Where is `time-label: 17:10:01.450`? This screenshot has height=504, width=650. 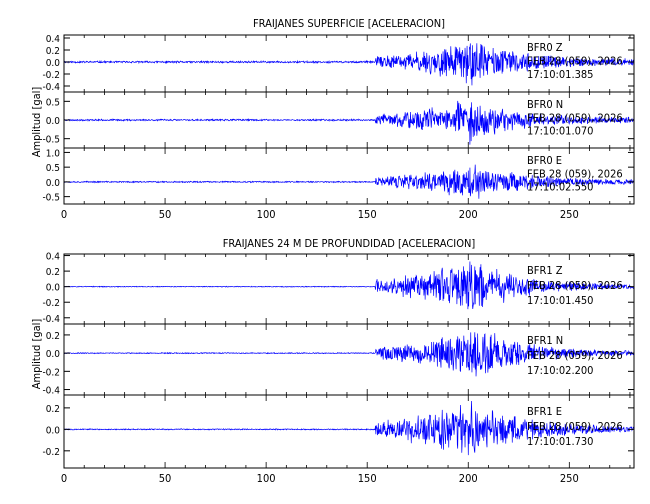
time-label: 17:10:01.450 is located at coordinates (560, 300).